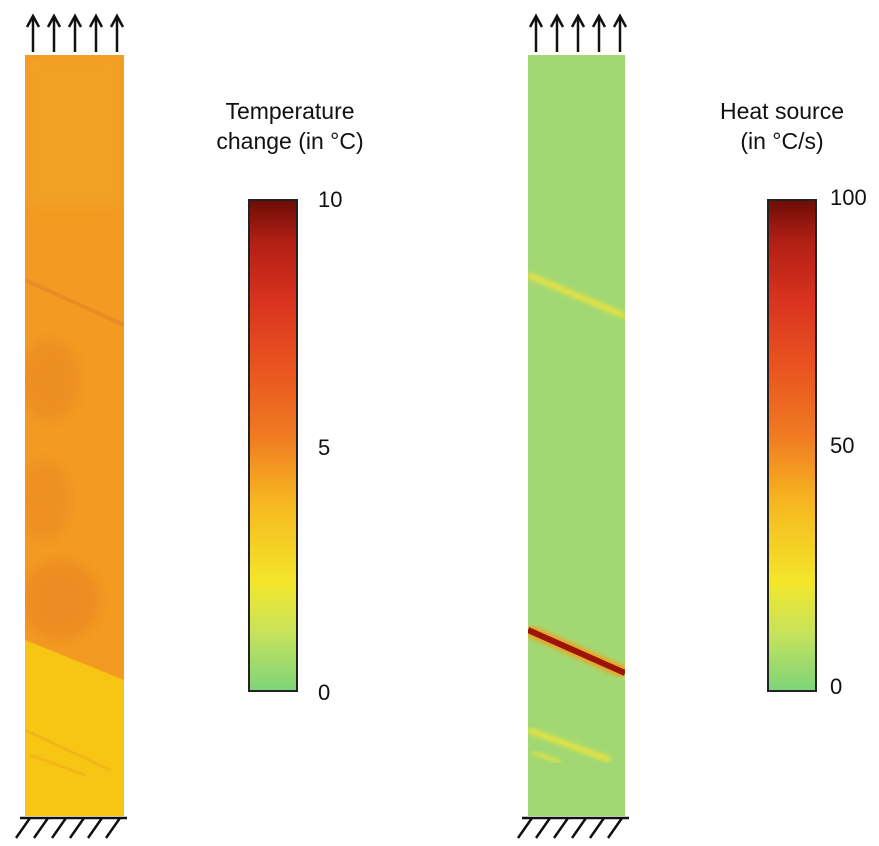 The image size is (879, 846). I want to click on load-arrows-left, so click(75, 34).